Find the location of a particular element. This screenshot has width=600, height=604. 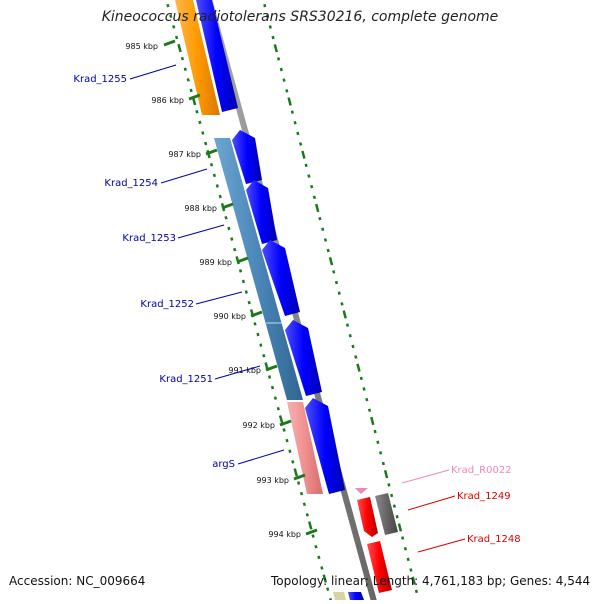

ruler-tick-label: 988 kbp is located at coordinates (200, 208).